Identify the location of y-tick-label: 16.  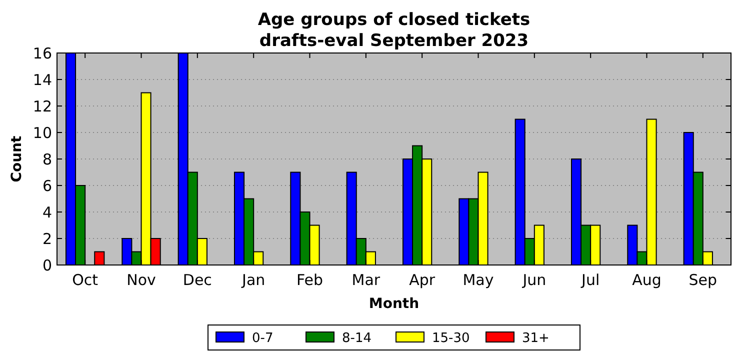
(42, 53).